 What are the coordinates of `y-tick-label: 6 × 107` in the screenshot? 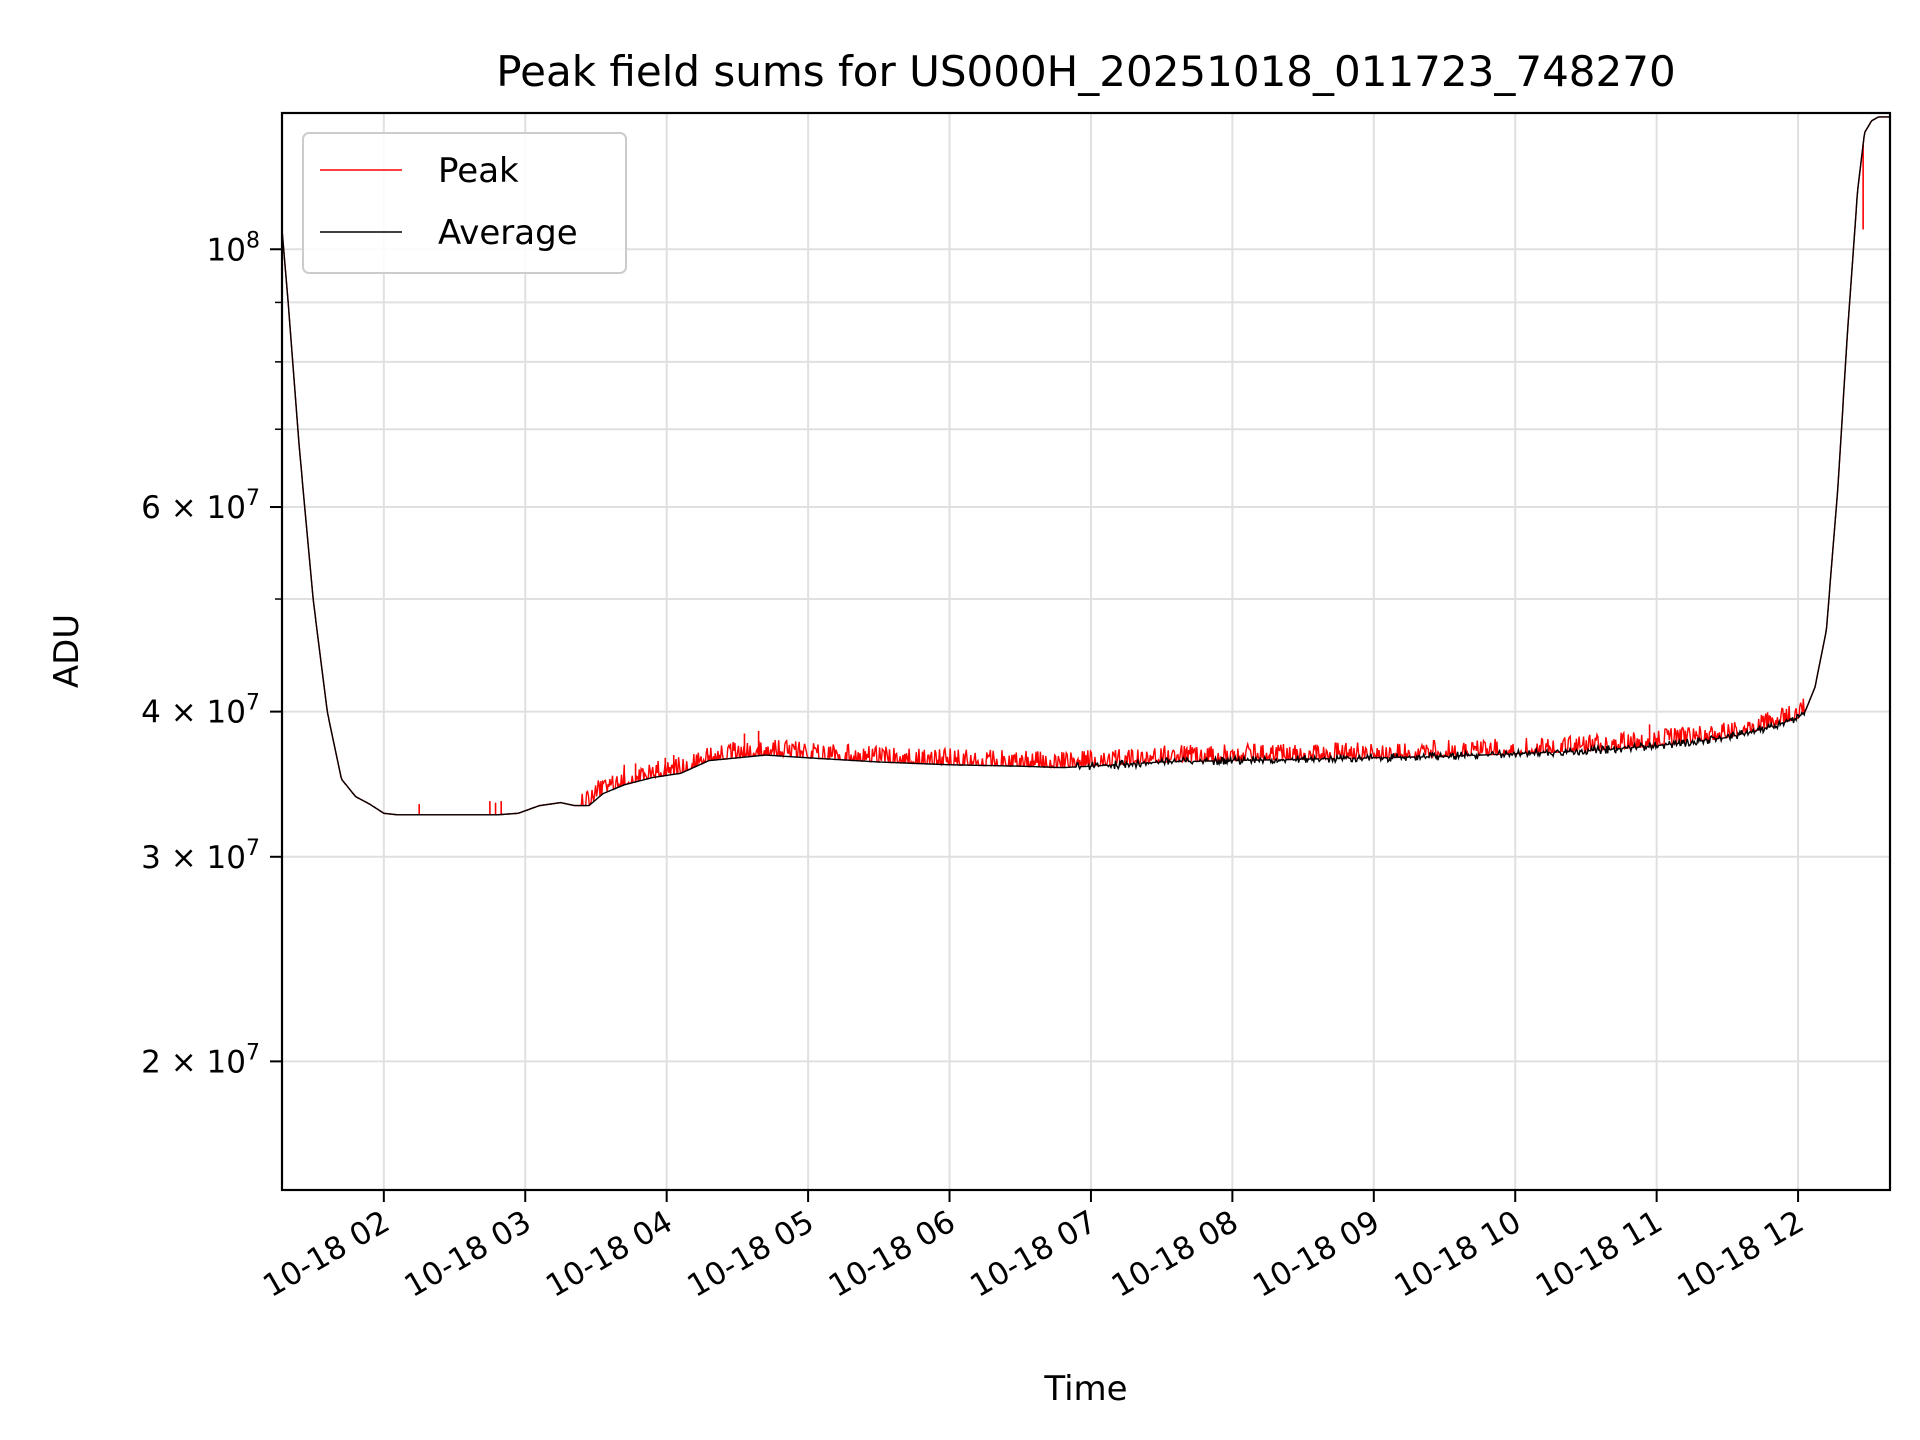 It's located at (200, 506).